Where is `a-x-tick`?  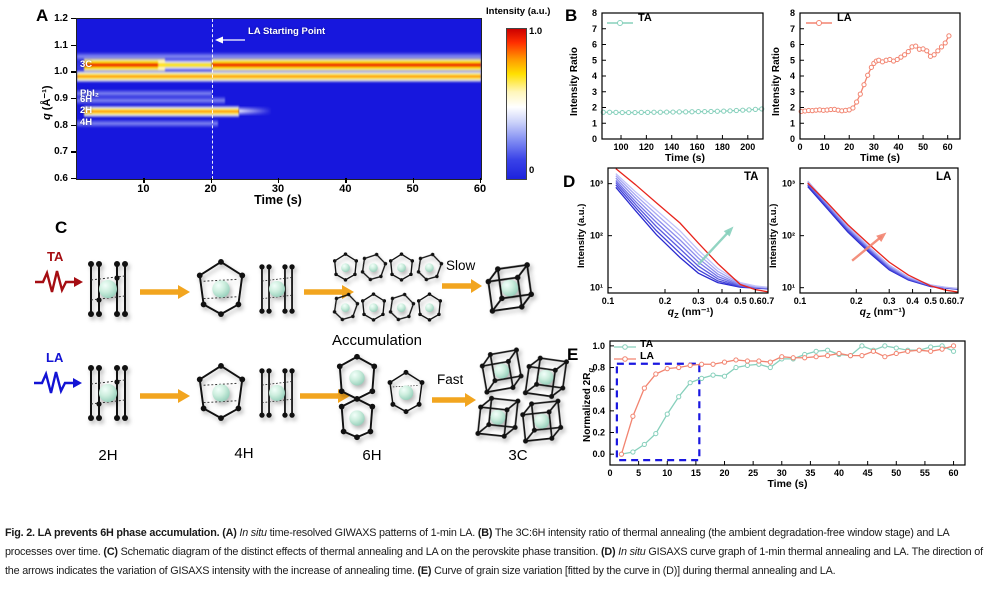 a-x-tick is located at coordinates (346, 180).